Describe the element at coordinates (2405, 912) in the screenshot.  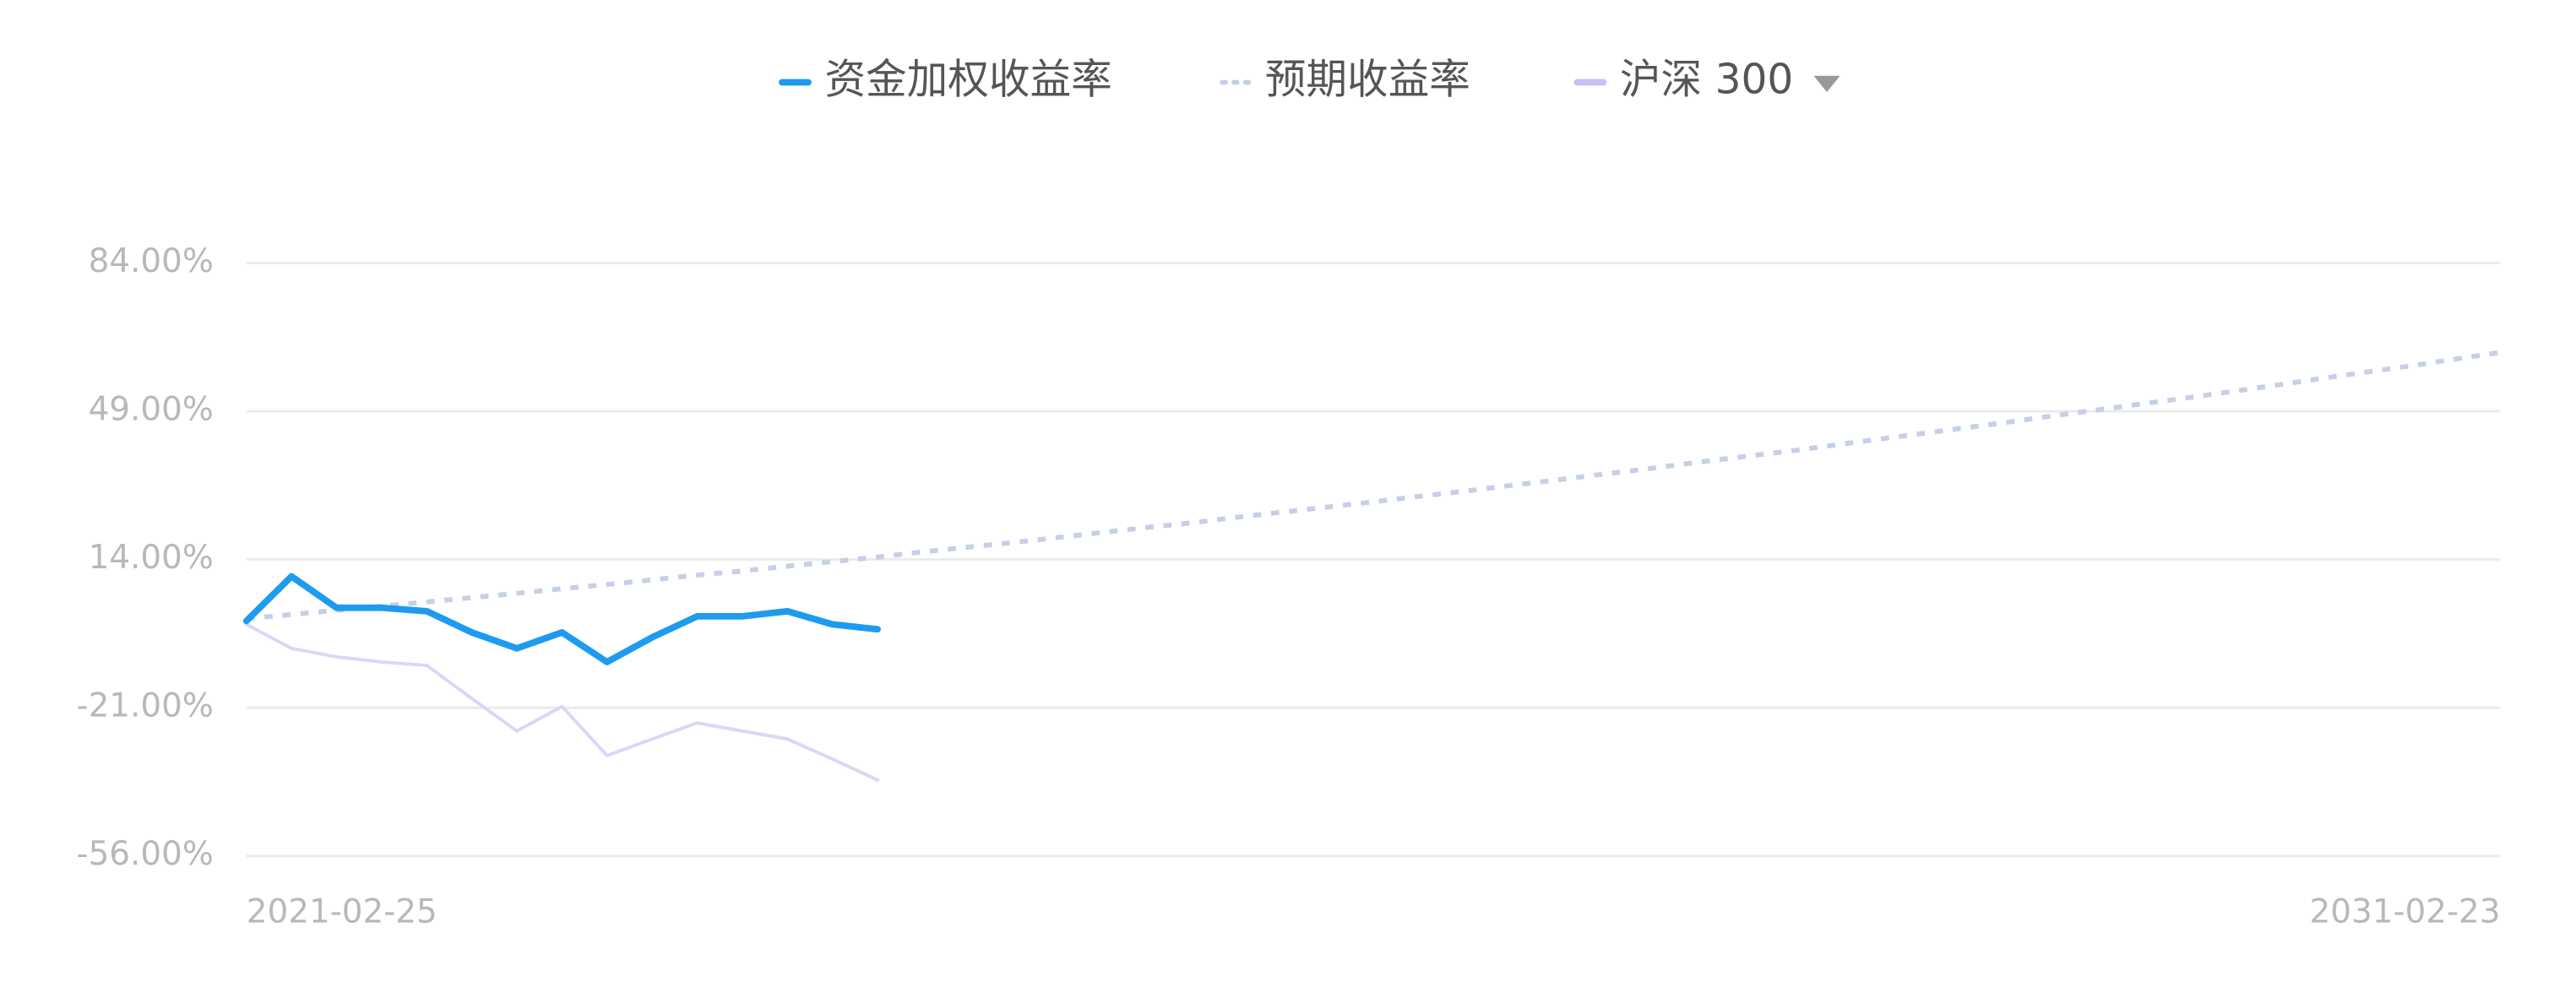
I see `x-tick-label: 2031-02-23` at that location.